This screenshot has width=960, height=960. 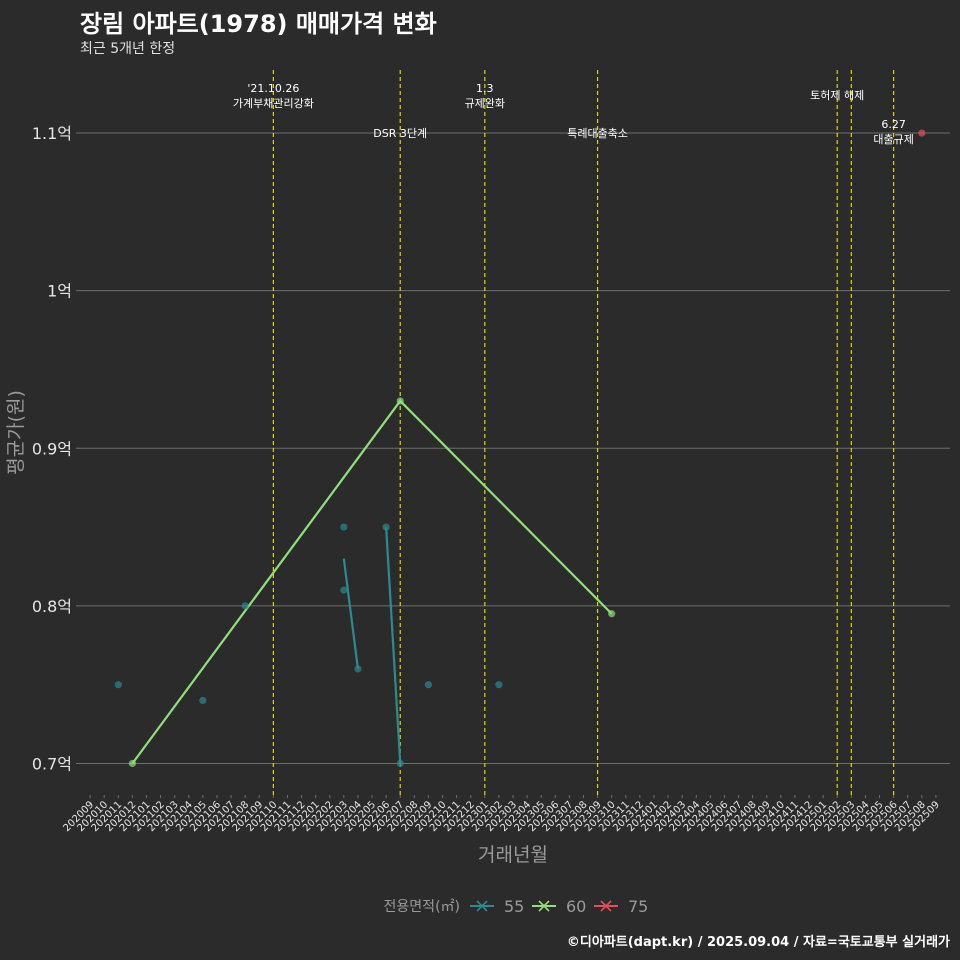 What do you see at coordinates (513, 855) in the screenshot?
I see `x-axis-title: 거래년월` at bounding box center [513, 855].